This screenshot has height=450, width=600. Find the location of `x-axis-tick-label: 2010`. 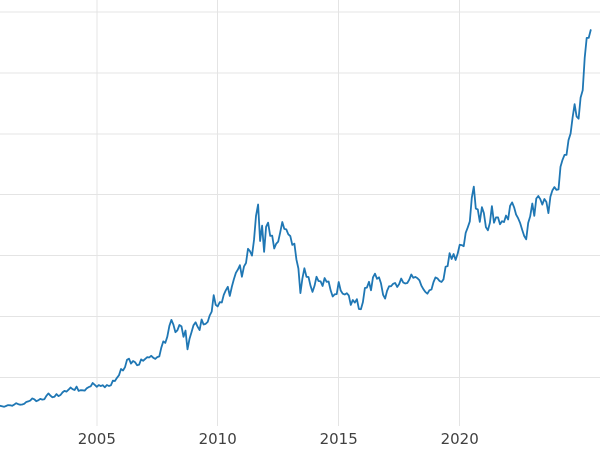

x-axis-tick-label: 2010 is located at coordinates (218, 439).